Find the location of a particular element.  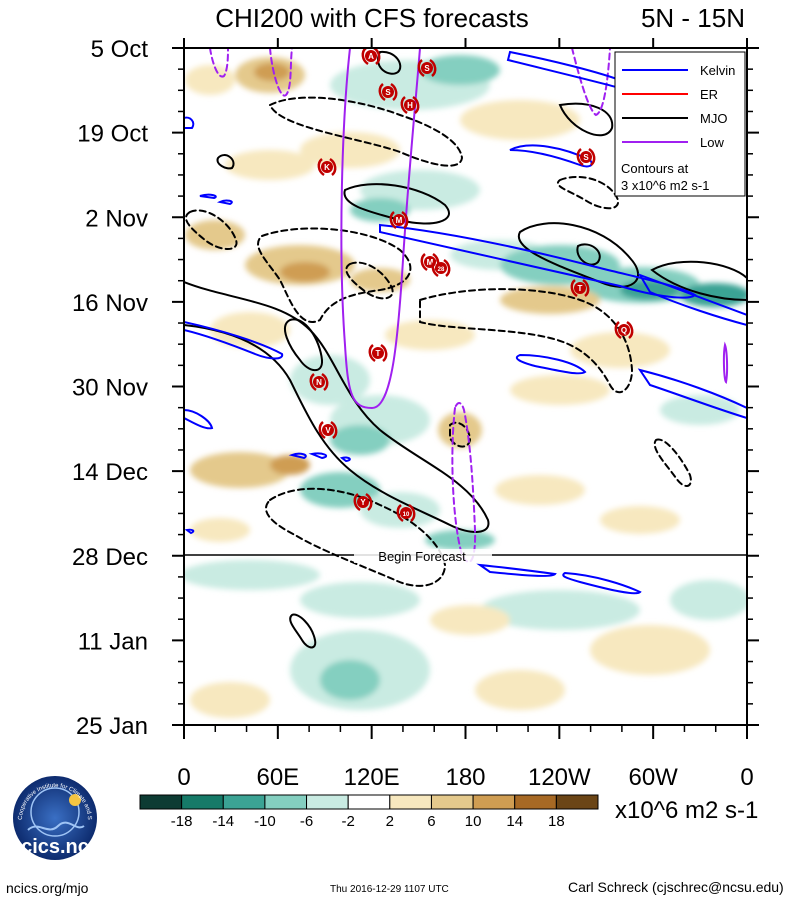

y-tick-label: 5 Oct is located at coordinates (120, 49).